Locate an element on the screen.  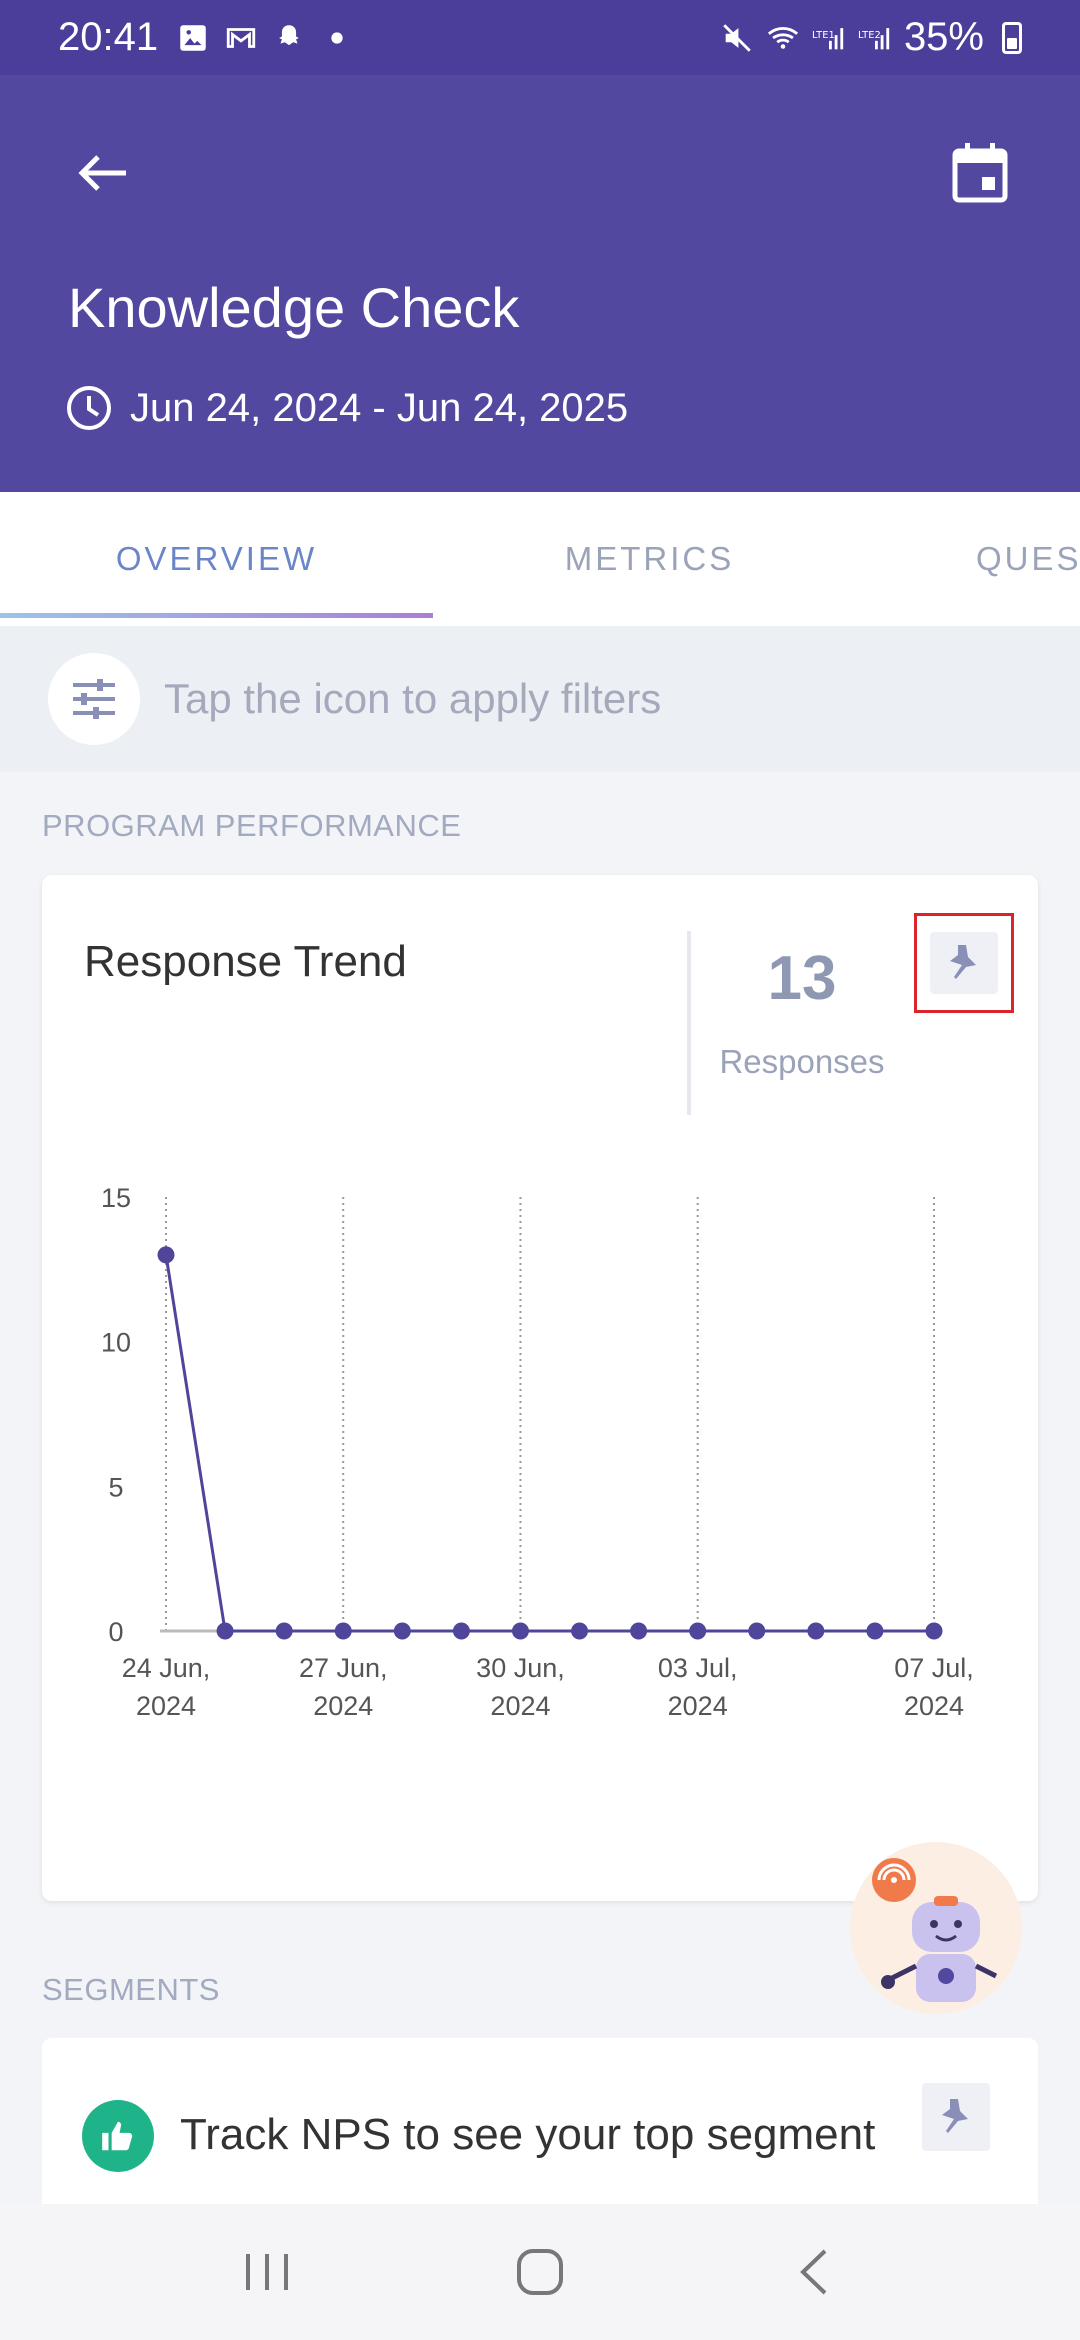
card-title: Response Trend is located at coordinates (245, 961).